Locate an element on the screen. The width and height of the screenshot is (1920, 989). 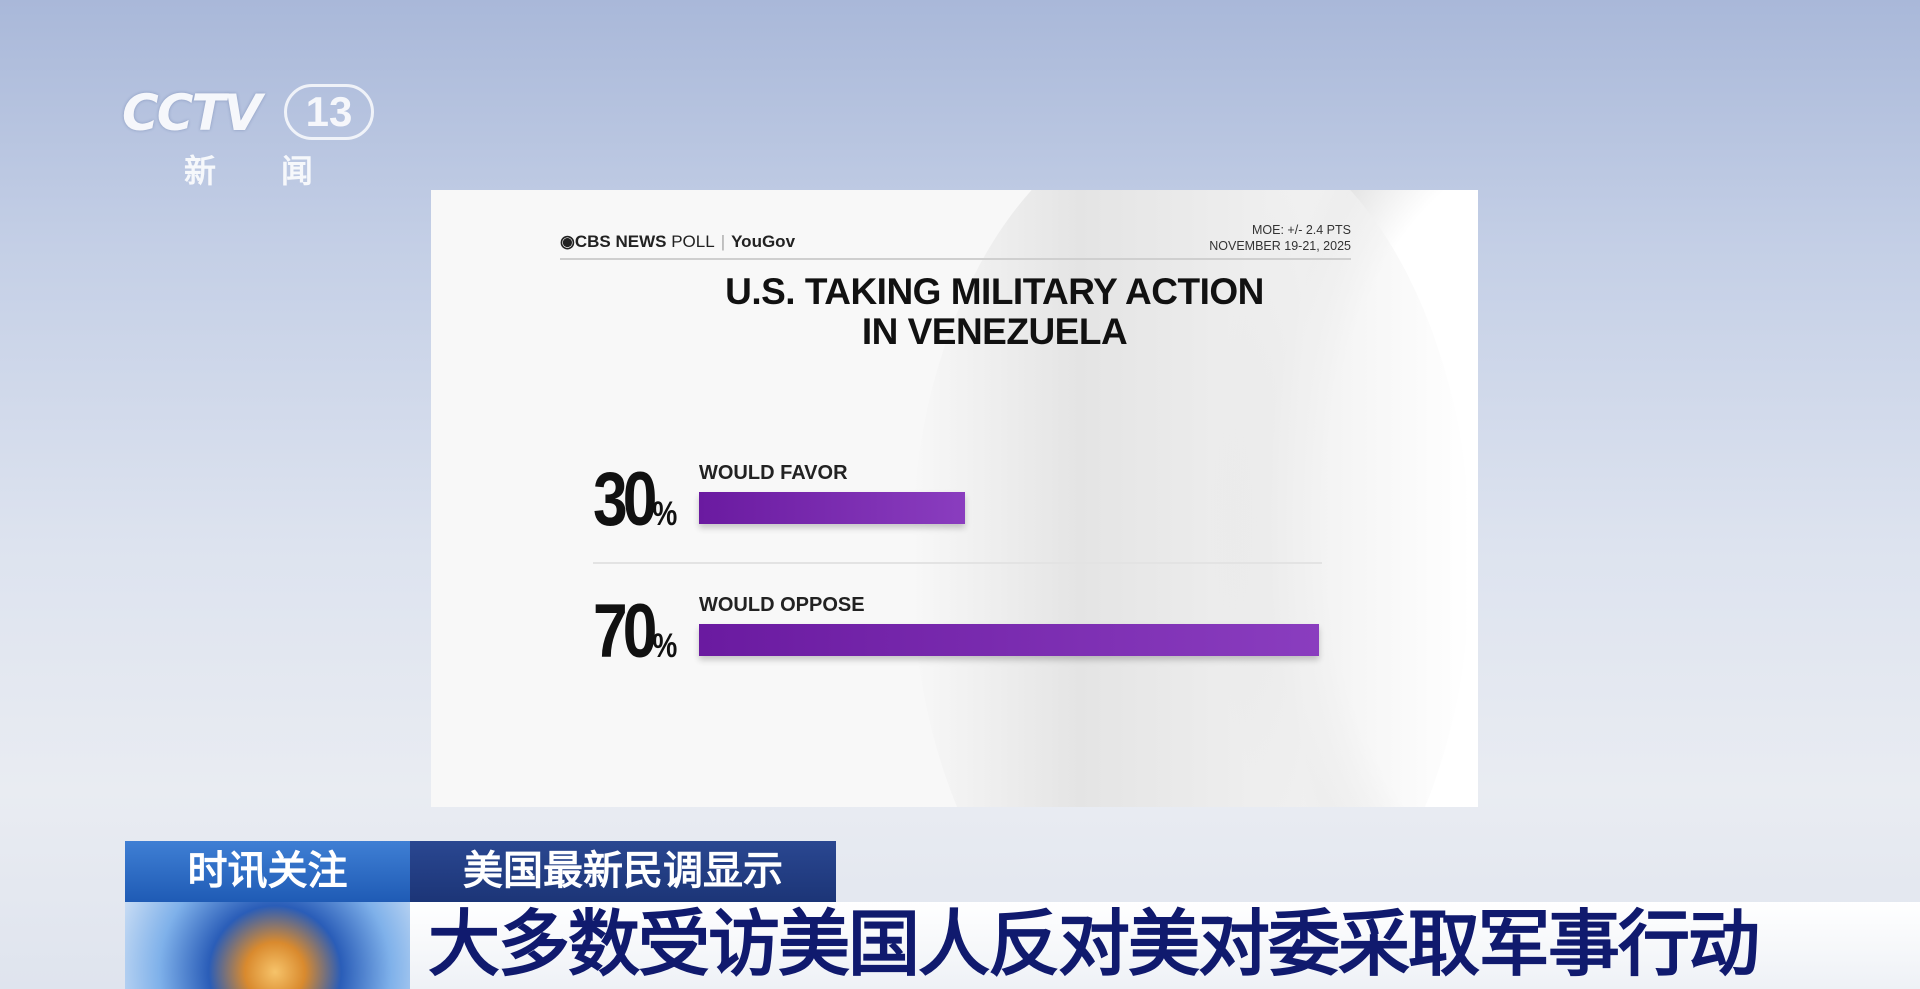
title-line-2: IN VENEZUELA is located at coordinates (994, 331).